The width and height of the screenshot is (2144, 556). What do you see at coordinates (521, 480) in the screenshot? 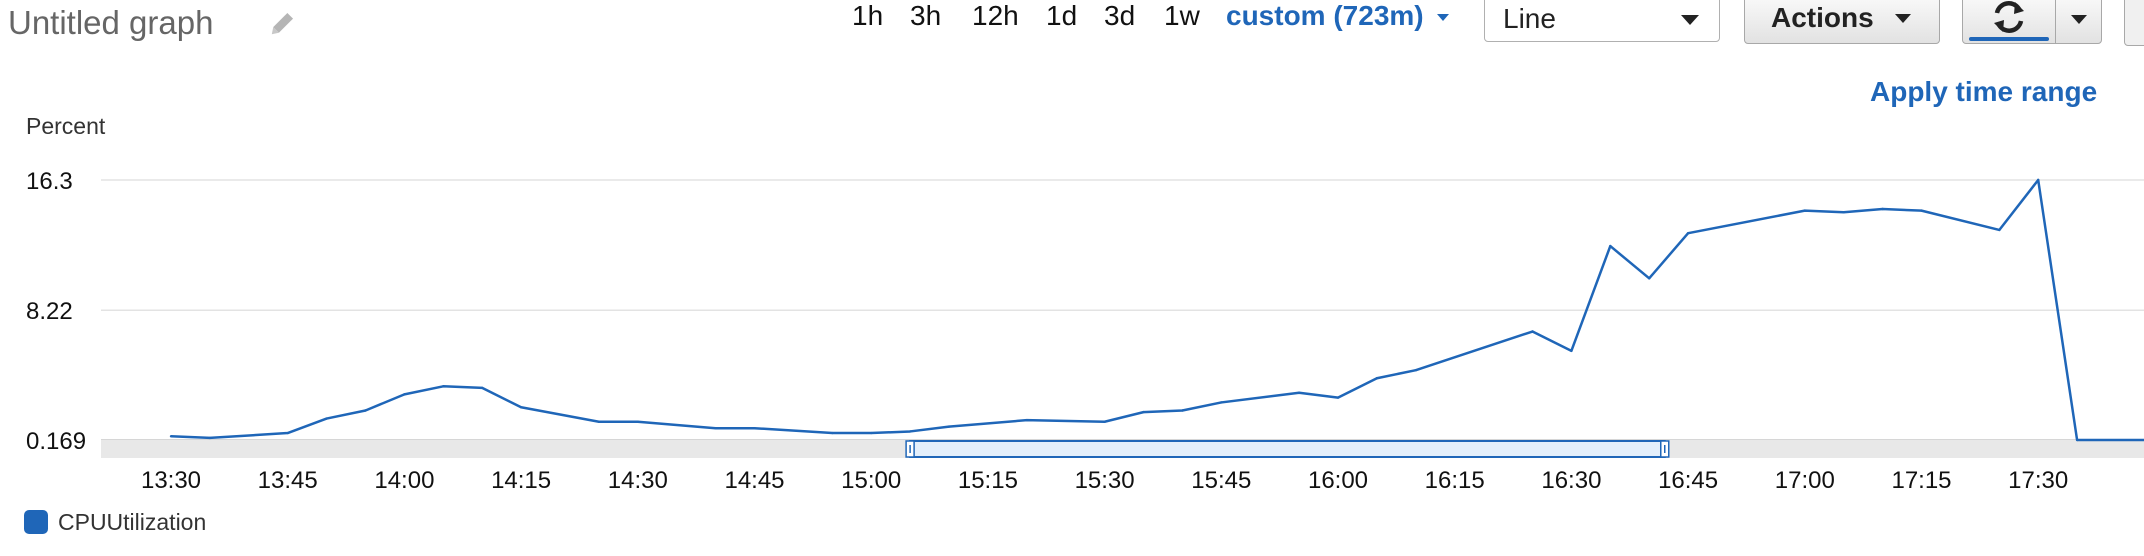
I see `x-tick-label: 14:15` at bounding box center [521, 480].